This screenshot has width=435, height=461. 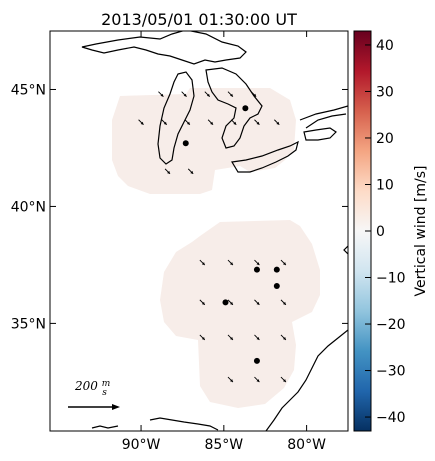 What do you see at coordinates (385, 92) in the screenshot?
I see `colorbar-tick-label: 30` at bounding box center [385, 92].